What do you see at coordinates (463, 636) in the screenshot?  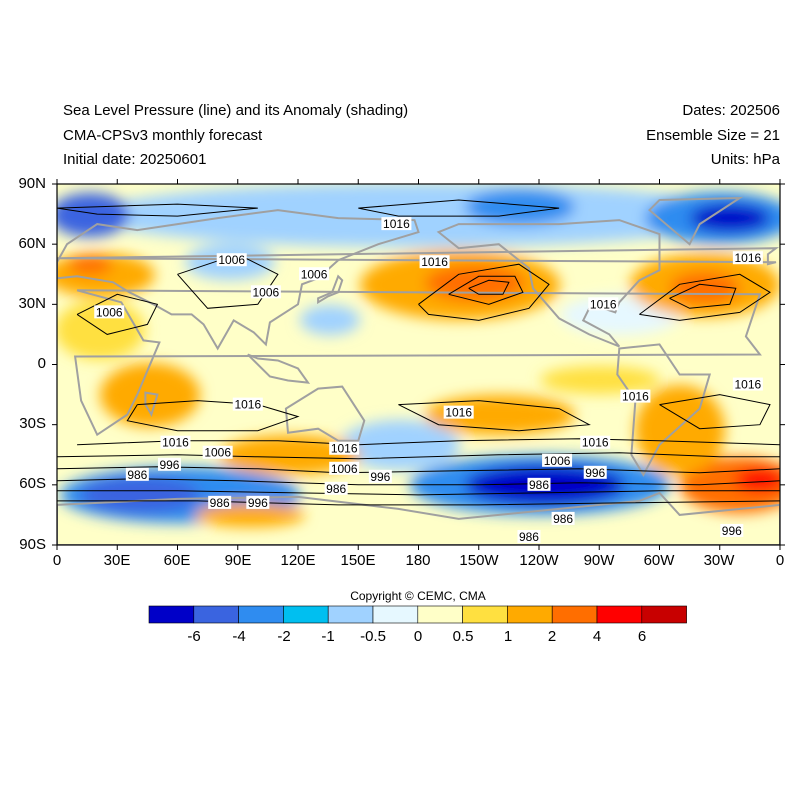 I see `colorbar-label: 0.5` at bounding box center [463, 636].